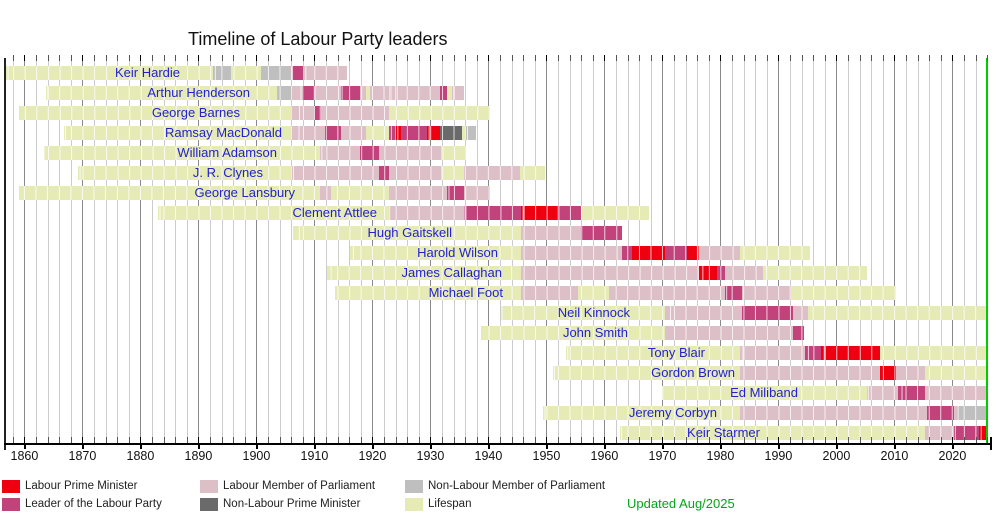 This screenshot has width=1000, height=520. I want to click on axis-label: 1970, so click(662, 456).